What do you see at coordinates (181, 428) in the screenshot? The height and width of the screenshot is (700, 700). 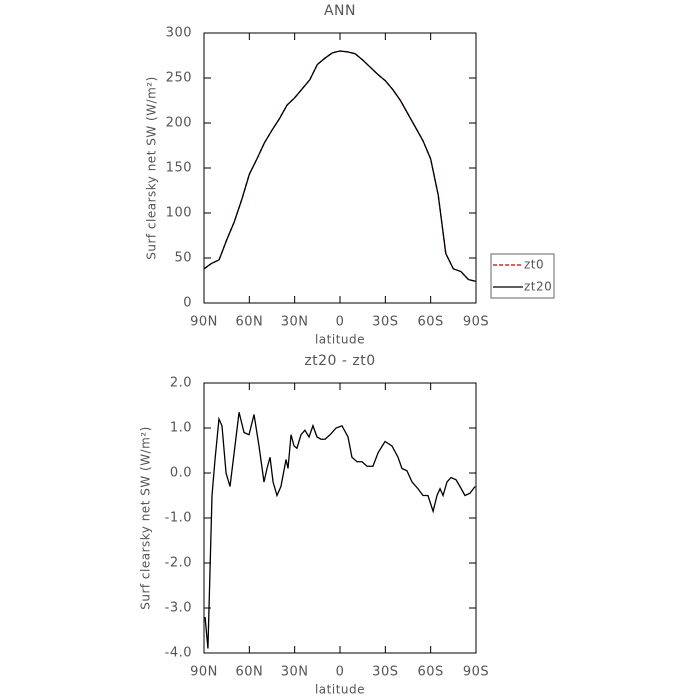 I see `y-tick-label: 1.0` at bounding box center [181, 428].